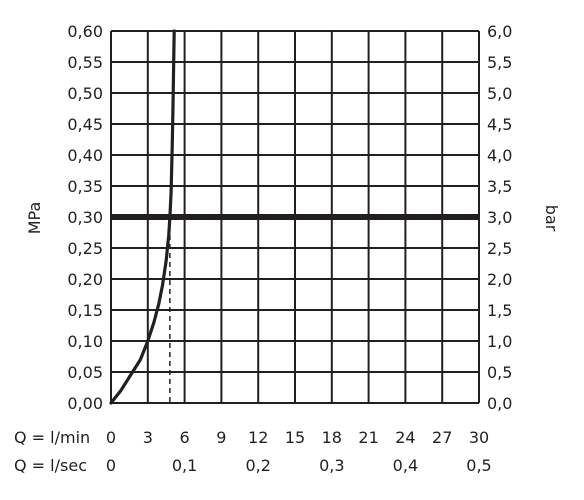 Image resolution: width=584 pixels, height=500 pixels. What do you see at coordinates (499, 31) in the screenshot?
I see `y-right-tick-label: 6,0` at bounding box center [499, 31].